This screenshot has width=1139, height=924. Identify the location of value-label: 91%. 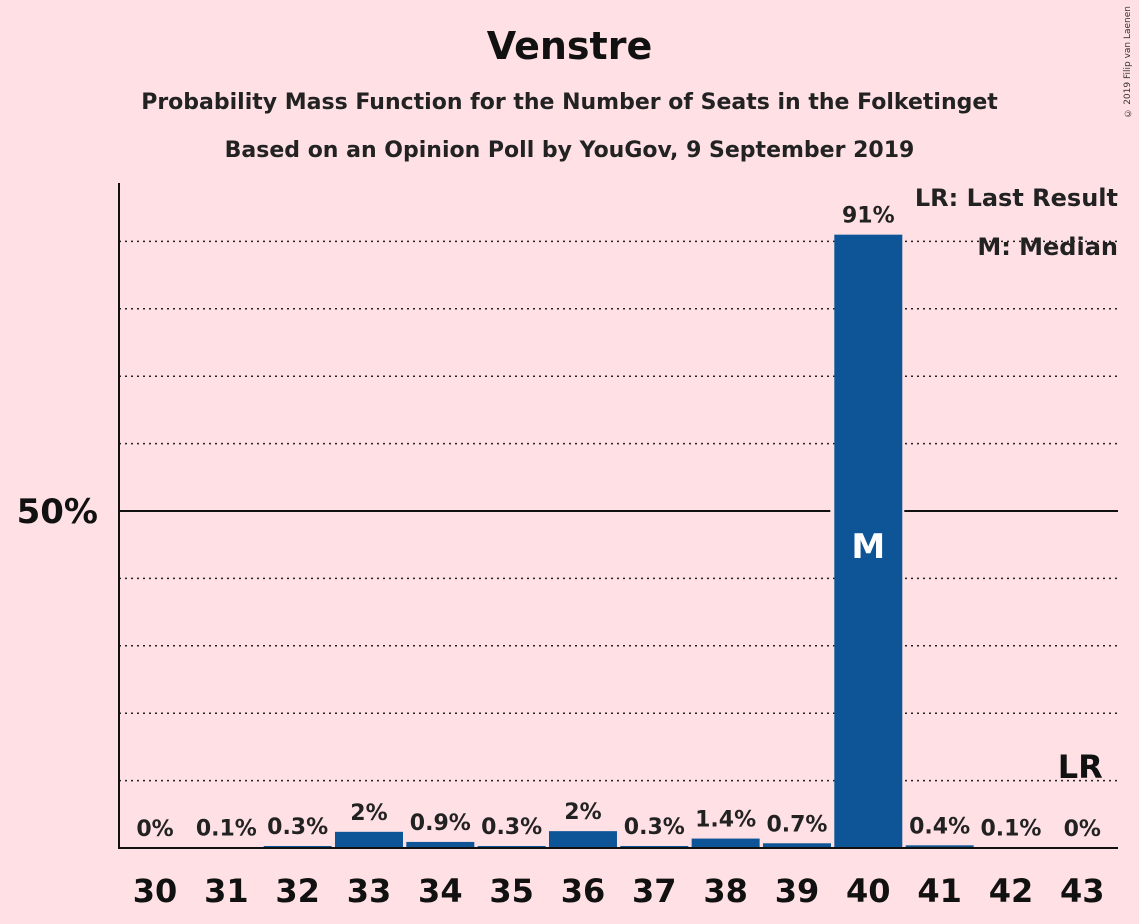
(868, 216).